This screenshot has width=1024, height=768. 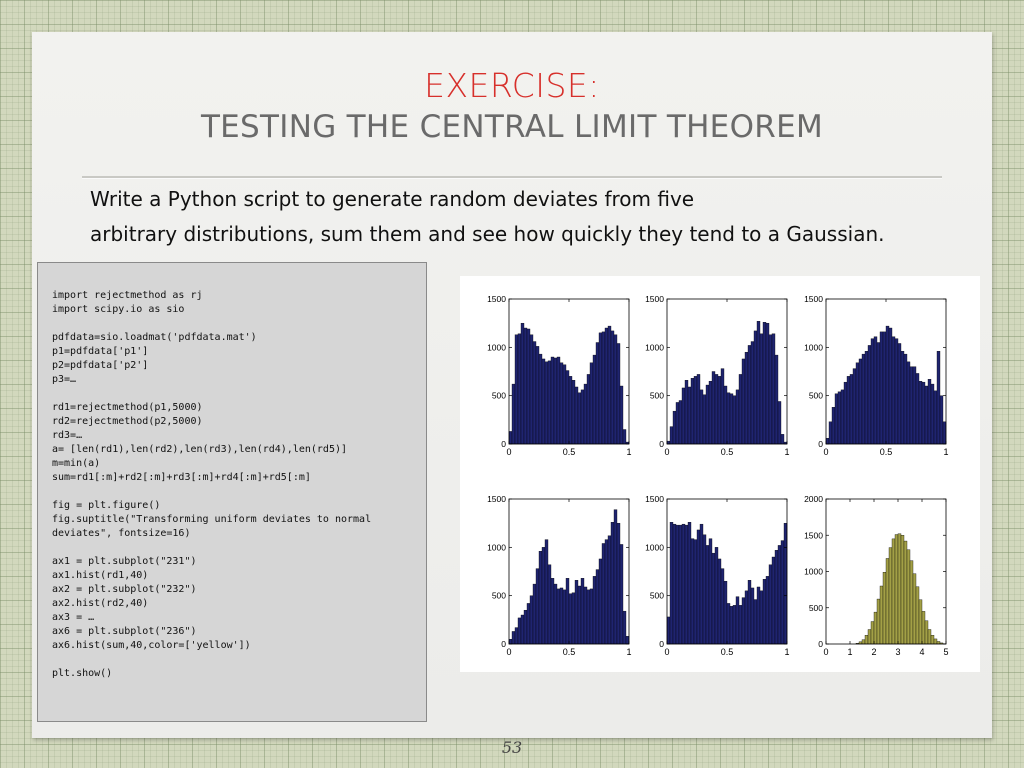 I want to click on code-line: ax1 = plt.subplot("231"), so click(x=124, y=561).